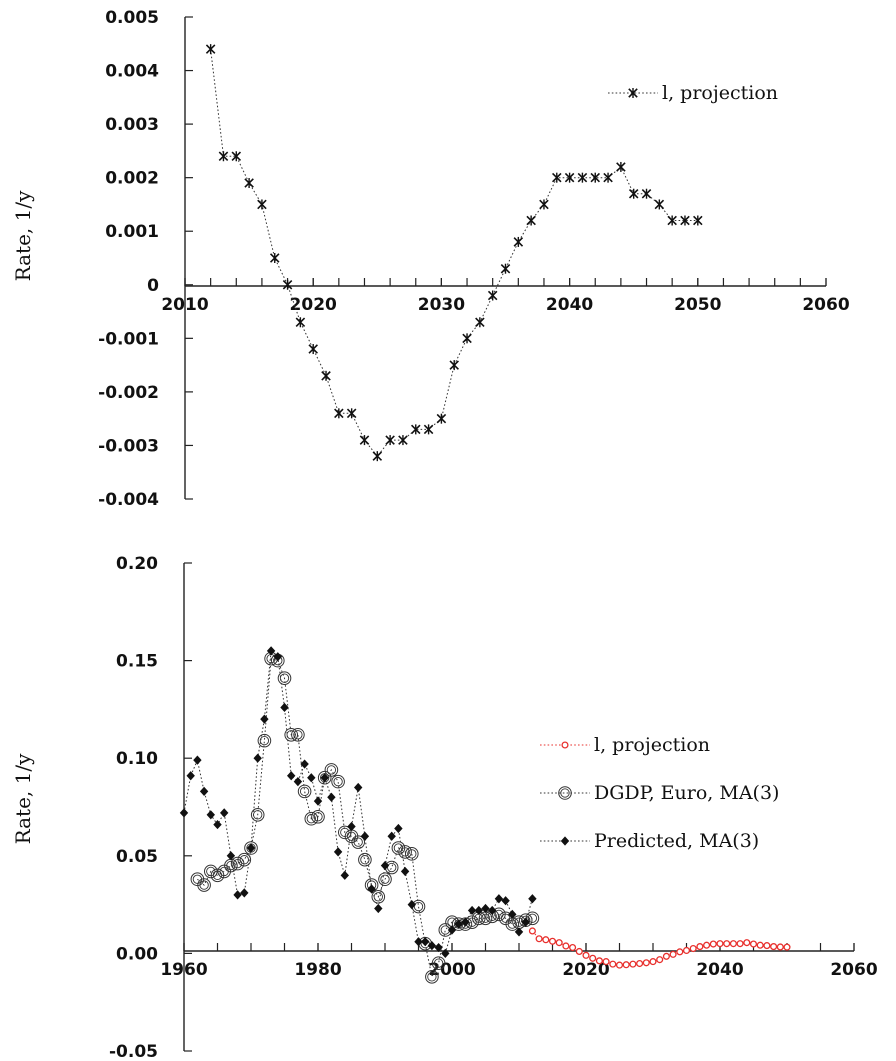  I want to click on y-tick-label: 0.10, so click(137, 759).